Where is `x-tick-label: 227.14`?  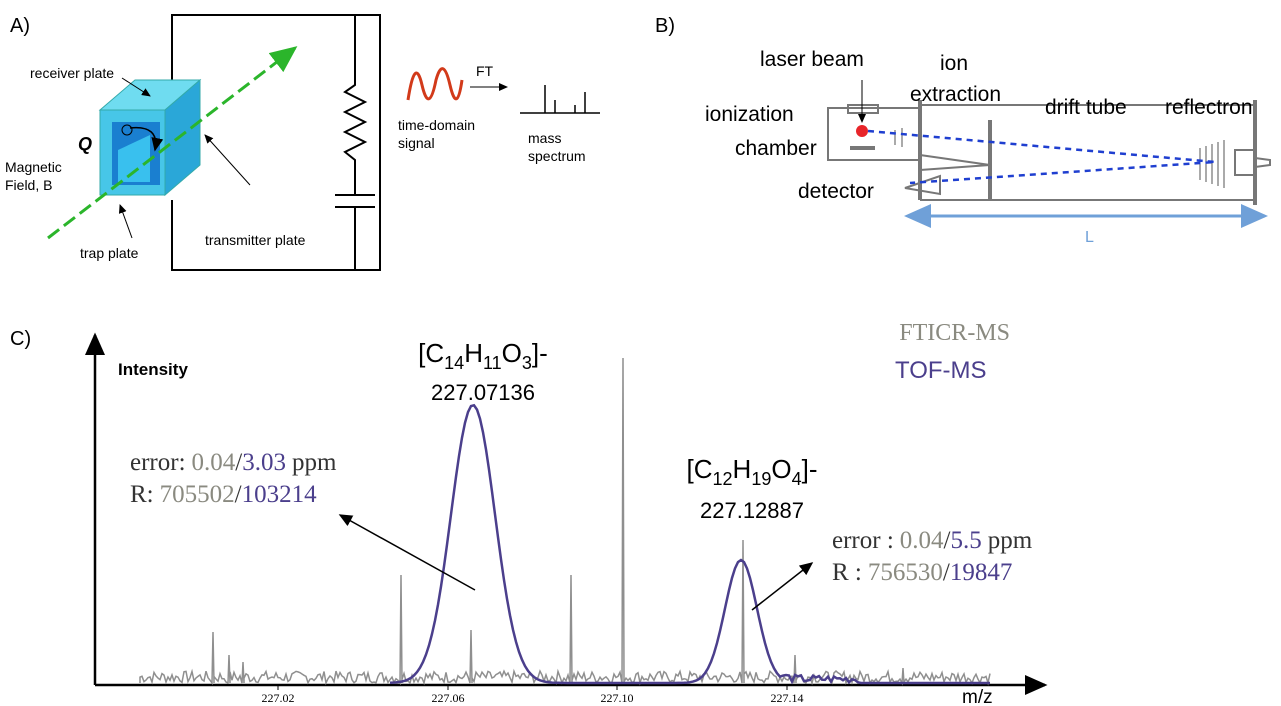 x-tick-label: 227.14 is located at coordinates (787, 698).